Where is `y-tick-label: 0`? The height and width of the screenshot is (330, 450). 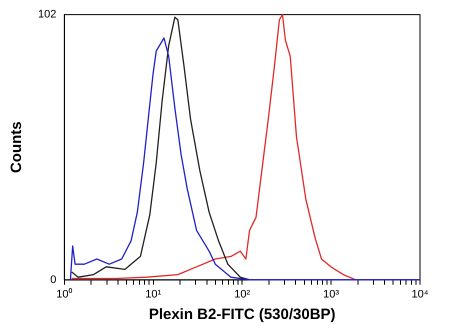 y-tick-label: 0 is located at coordinates (53, 280).